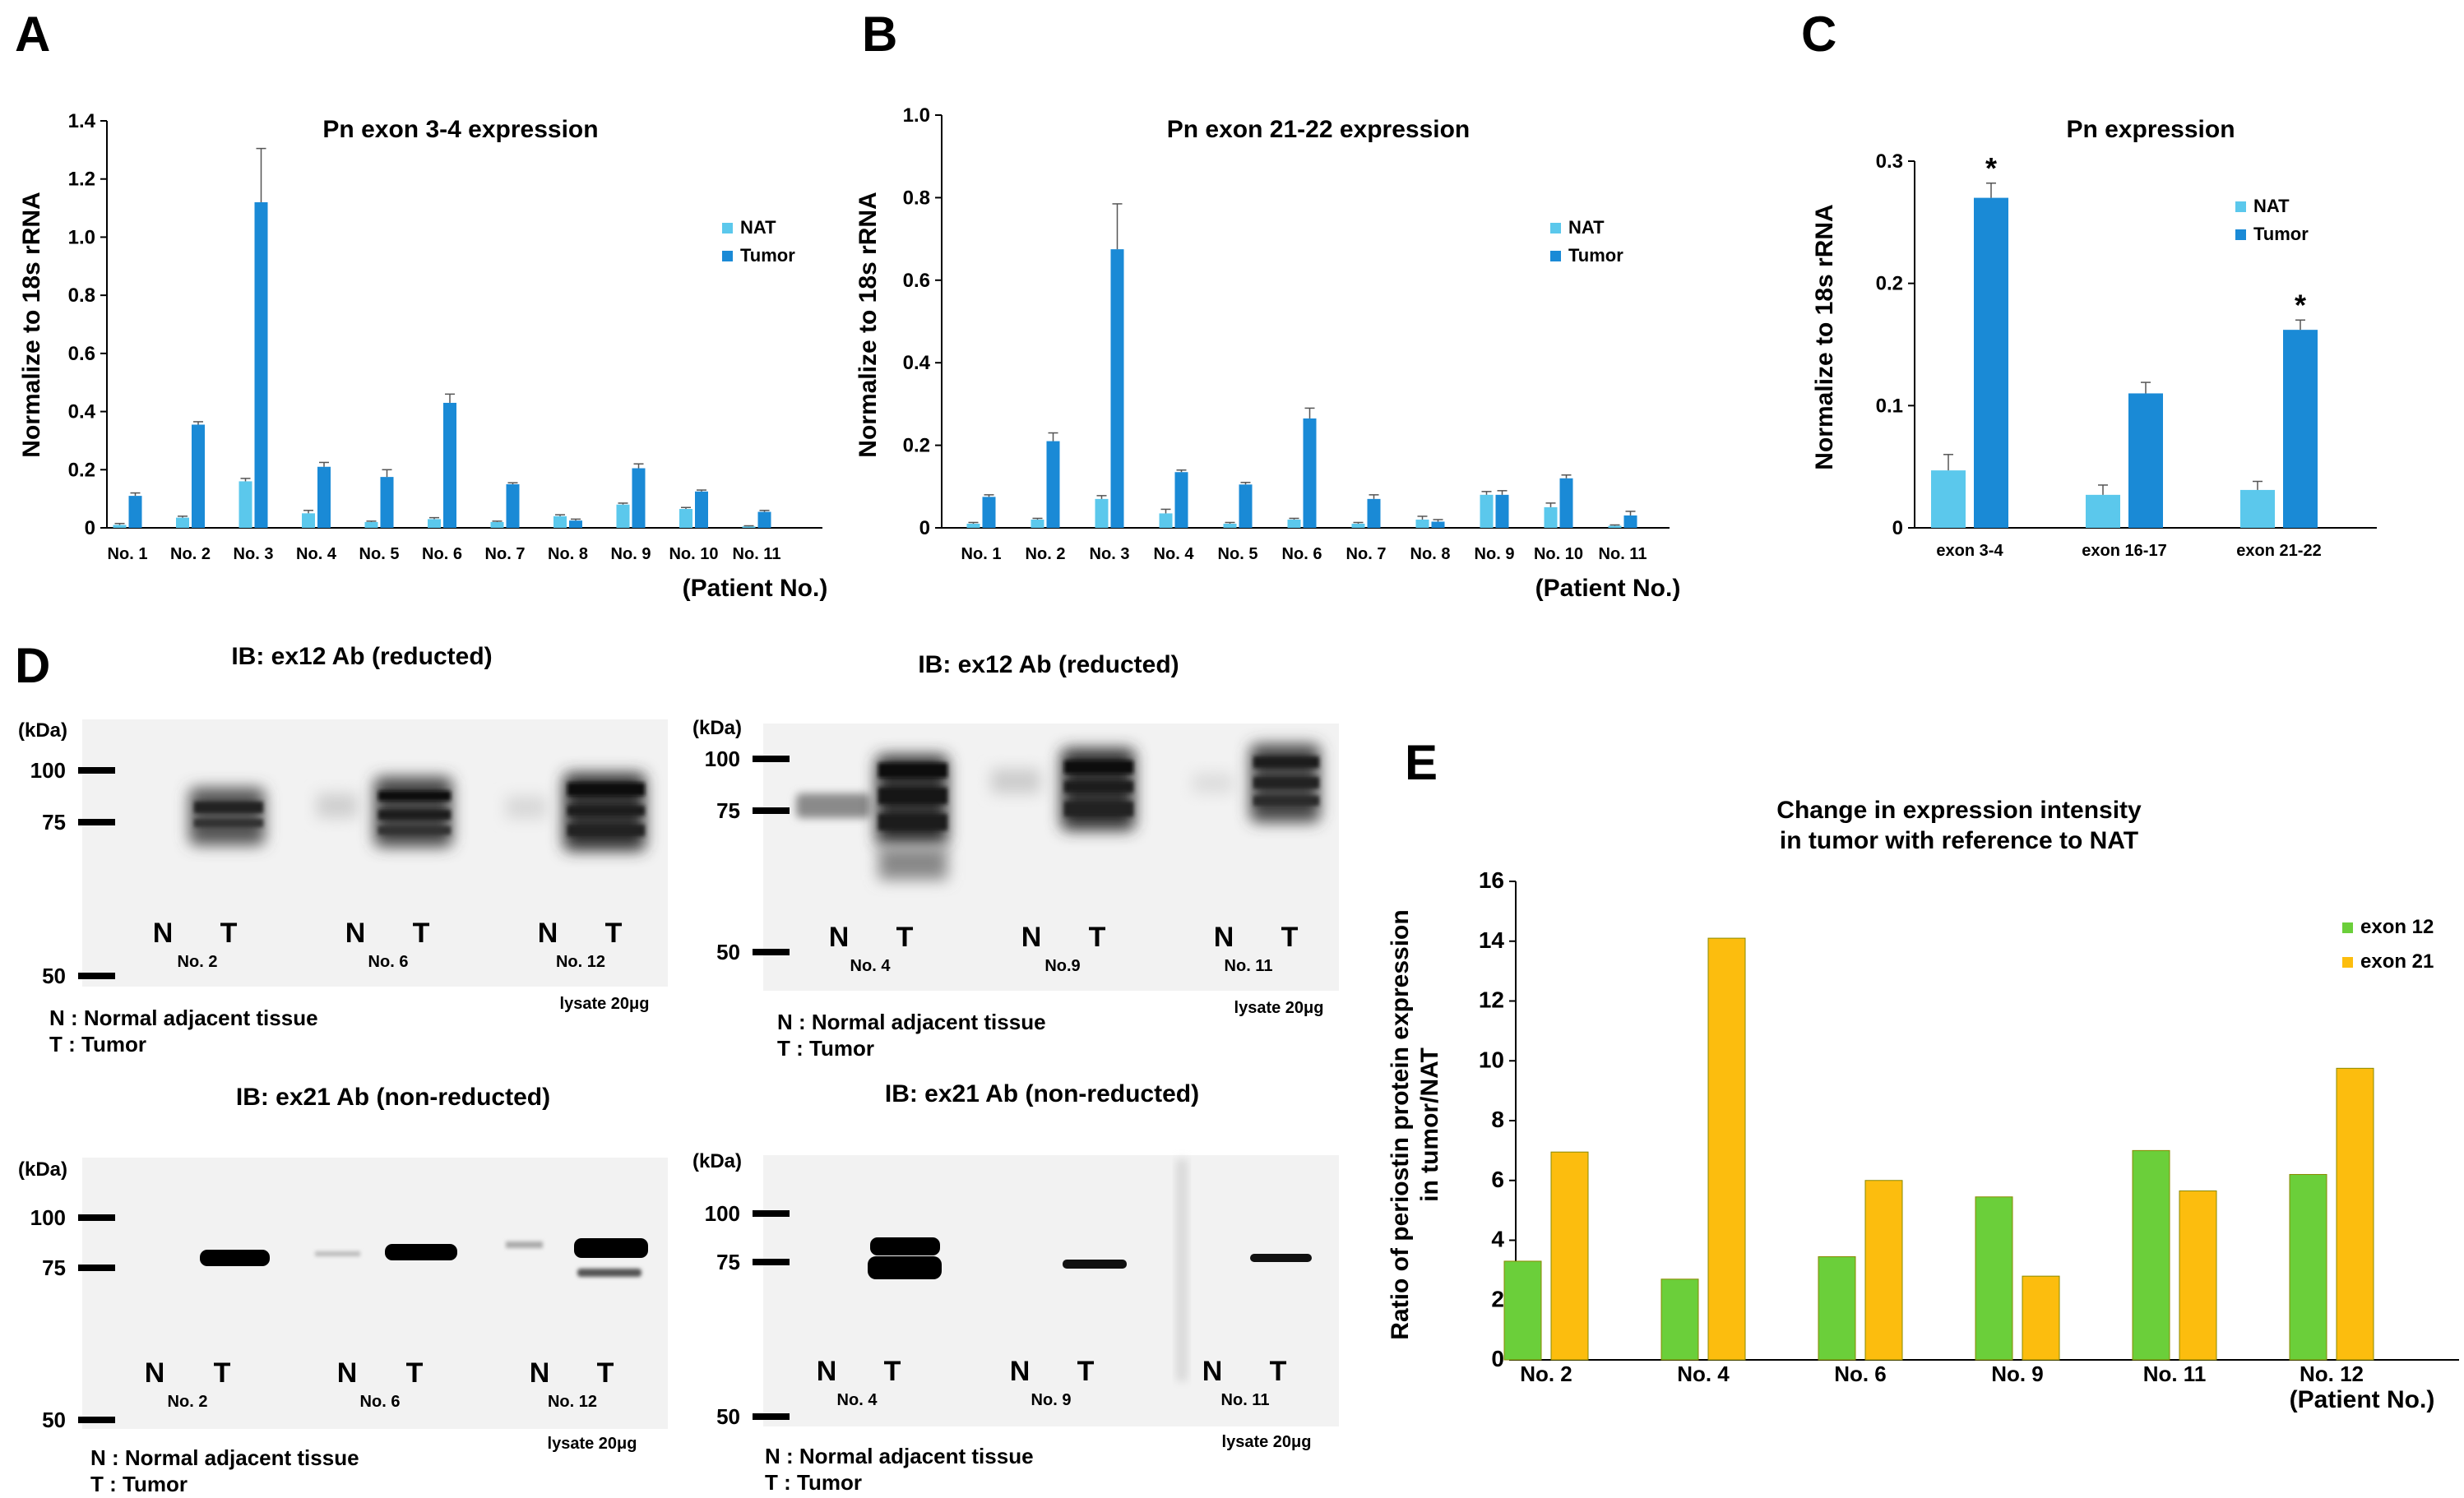 This screenshot has width=2464, height=1498. I want to click on marker-100: 100, so click(722, 759).